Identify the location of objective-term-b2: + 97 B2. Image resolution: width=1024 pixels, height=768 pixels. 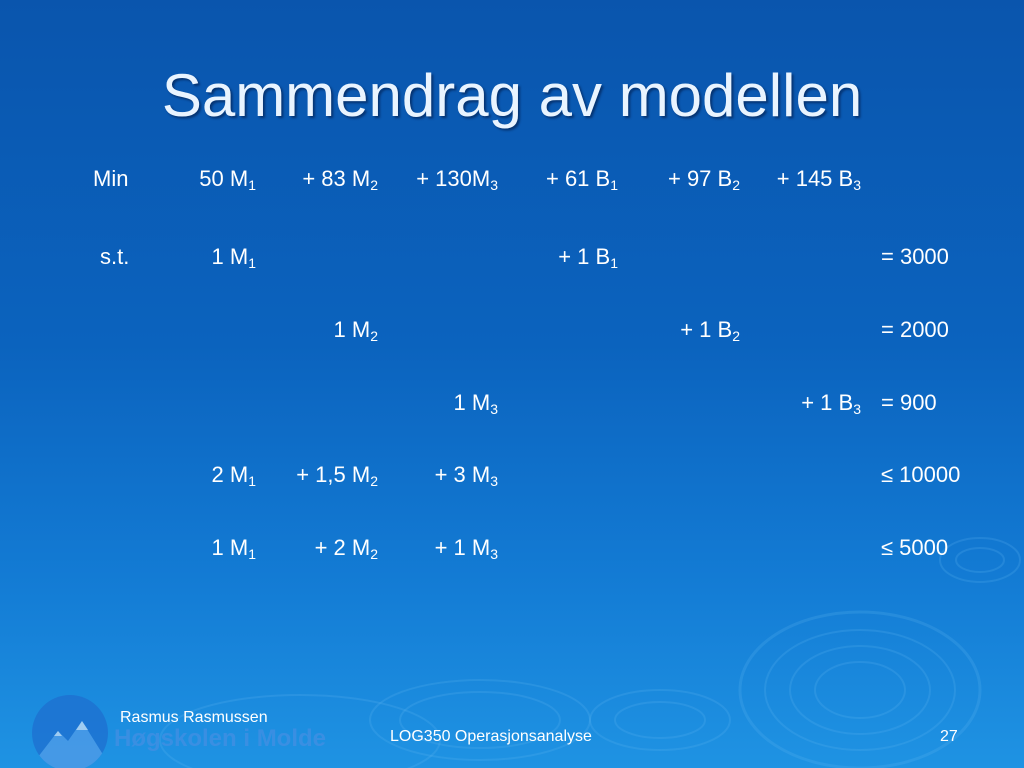
(703, 179).